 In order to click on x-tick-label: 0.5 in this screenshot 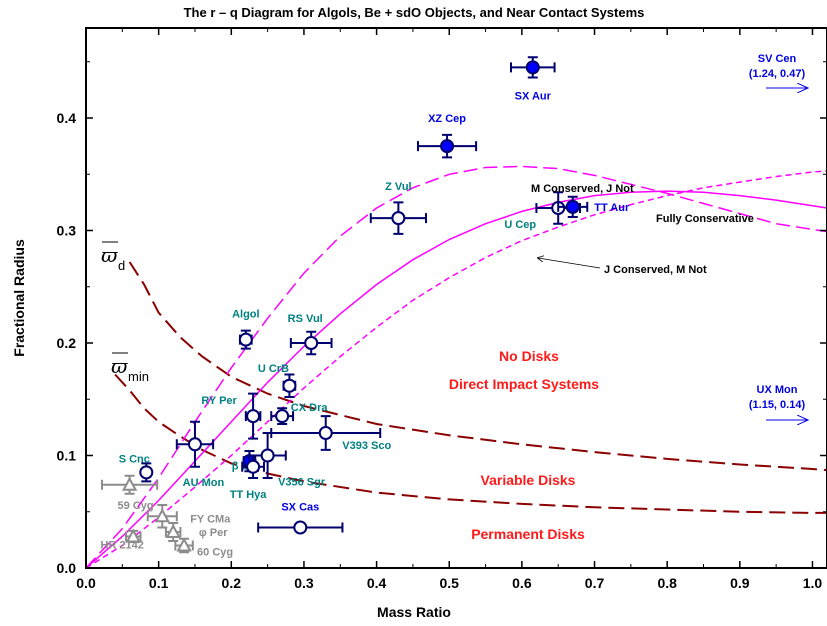, I will do `click(450, 583)`.